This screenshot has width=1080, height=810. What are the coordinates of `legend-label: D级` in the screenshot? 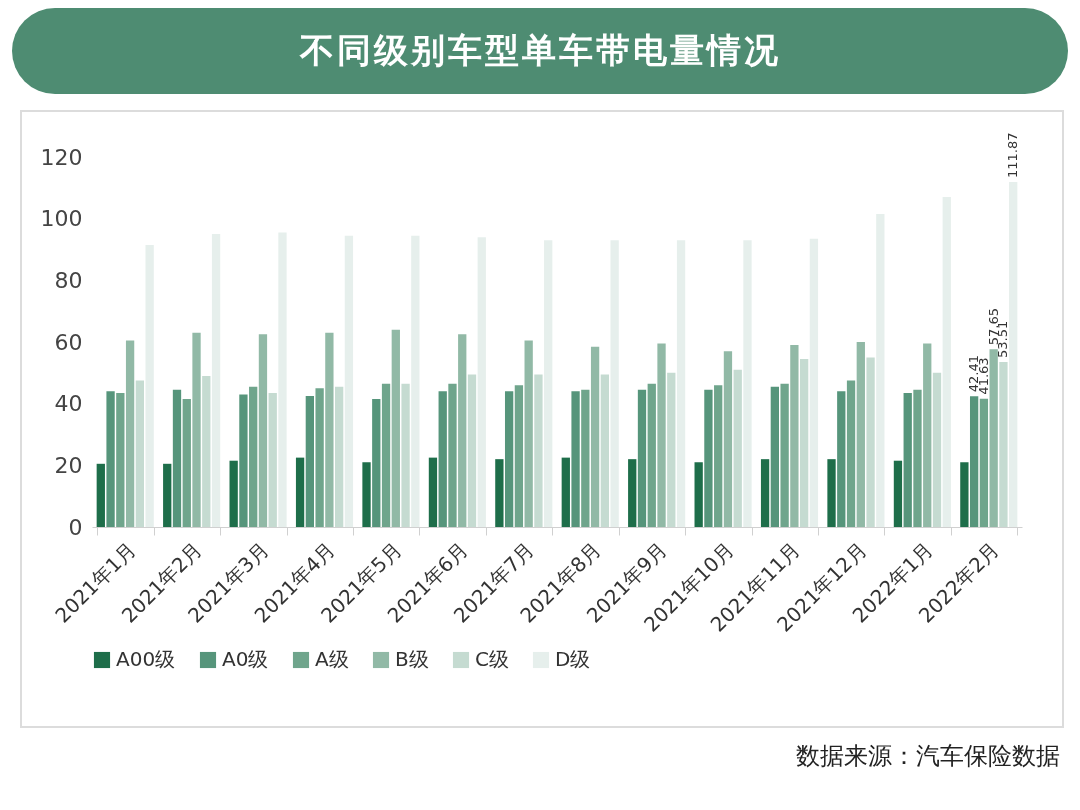 It's located at (573, 659).